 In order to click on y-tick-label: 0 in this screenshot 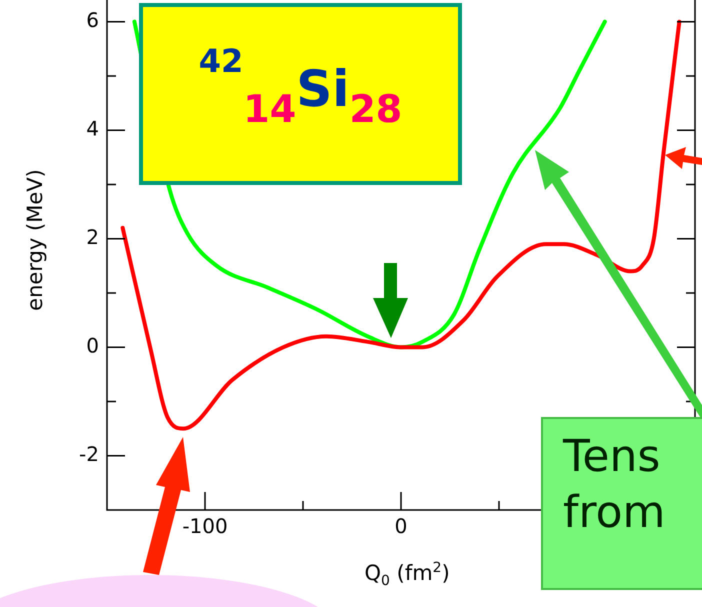, I will do `click(92, 345)`.